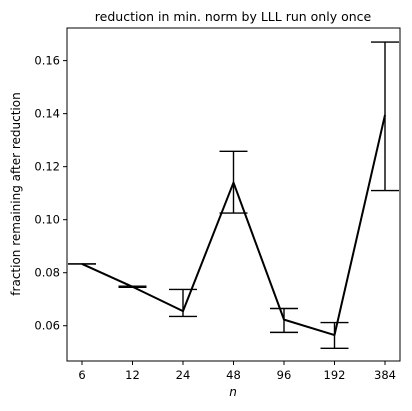 This screenshot has width=412, height=411. What do you see at coordinates (335, 375) in the screenshot?
I see `x-tick-label: 192` at bounding box center [335, 375].